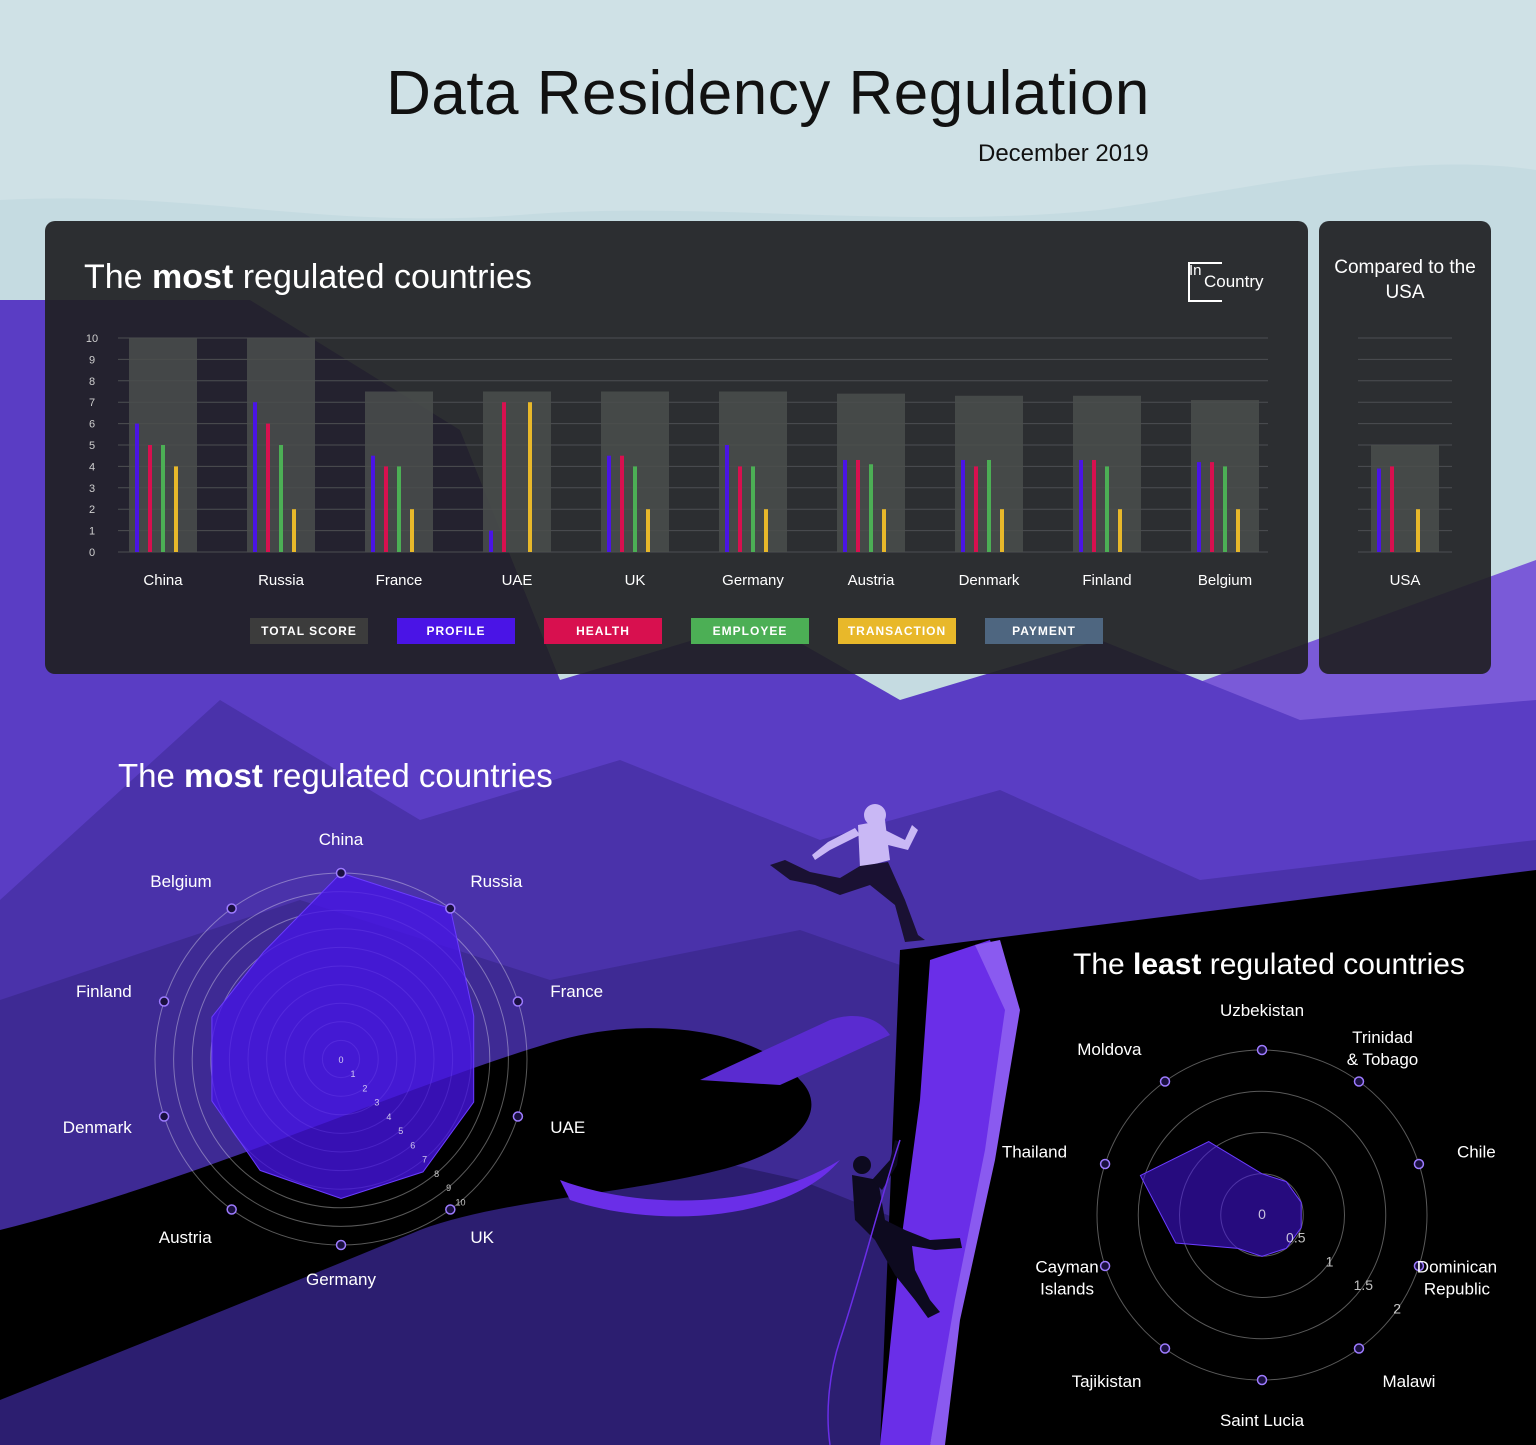 The image size is (1536, 1445). Describe the element at coordinates (871, 508) in the screenshot. I see `bar-employee-austria` at that location.